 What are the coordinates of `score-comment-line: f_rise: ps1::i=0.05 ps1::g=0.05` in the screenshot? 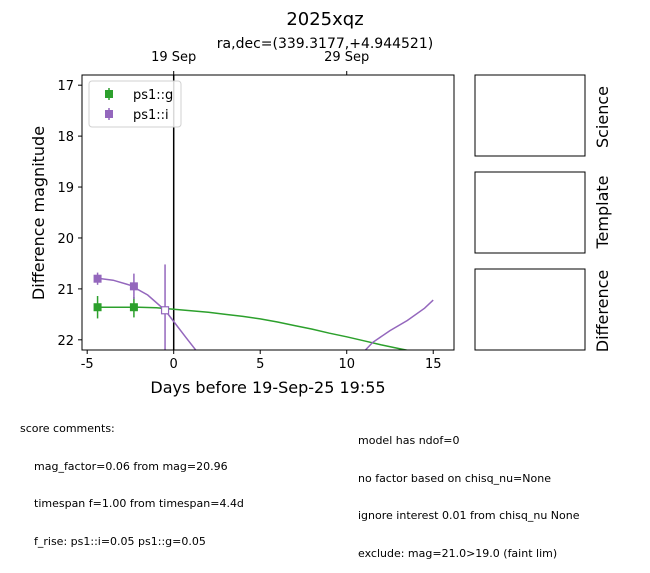 It's located at (120, 541).